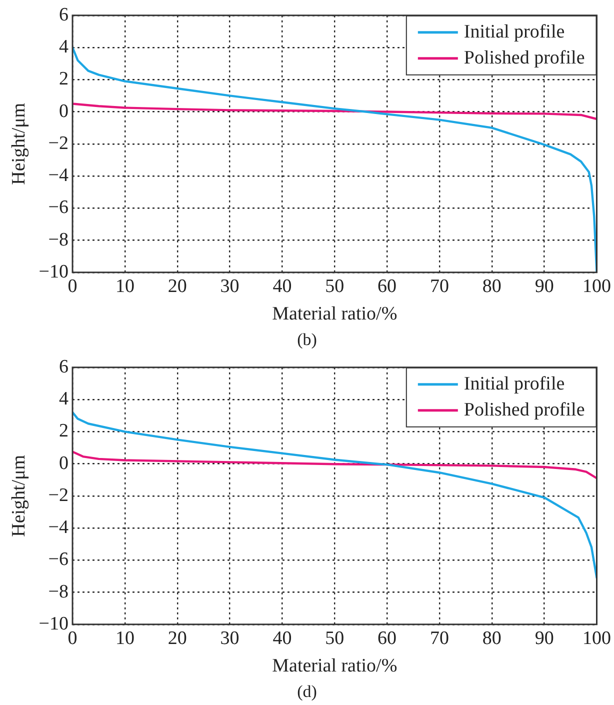 This screenshot has height=705, width=614. What do you see at coordinates (307, 692) in the screenshot?
I see `text: (d)` at bounding box center [307, 692].